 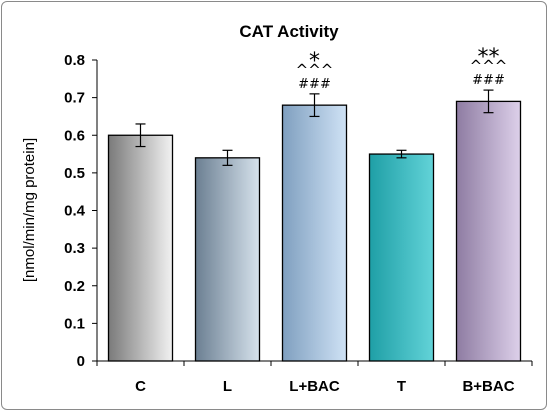 What do you see at coordinates (401, 257) in the screenshot?
I see `bar-t` at bounding box center [401, 257].